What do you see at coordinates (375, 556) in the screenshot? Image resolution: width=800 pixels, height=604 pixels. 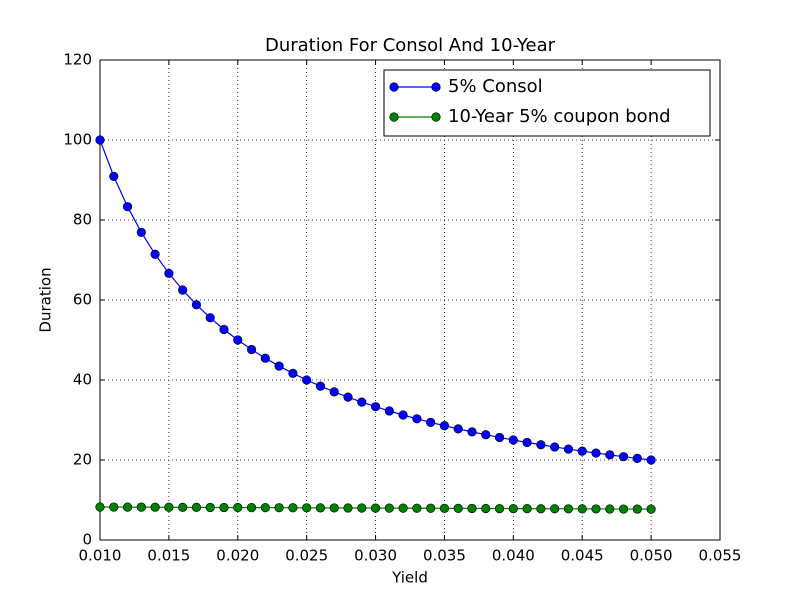 I see `x-tick-label: 0.030` at bounding box center [375, 556].